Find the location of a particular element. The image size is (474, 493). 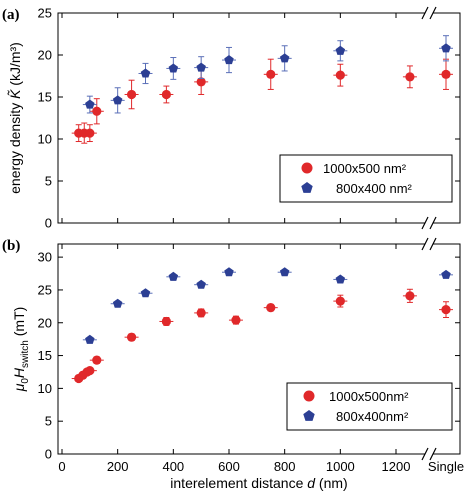

x-tick-label-2: 400 is located at coordinates (173, 466).